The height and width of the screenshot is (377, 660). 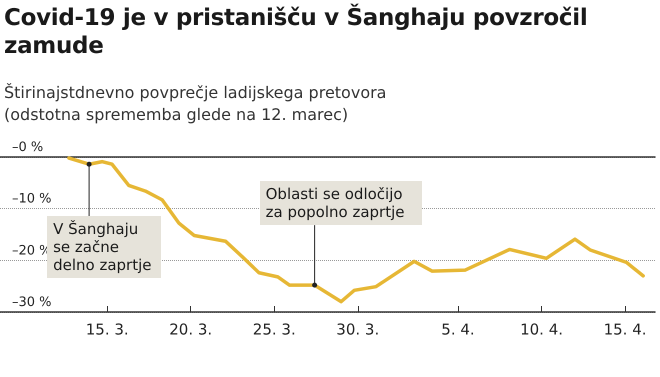 I want to click on x-tick-label: 5. 4., so click(x=458, y=329).